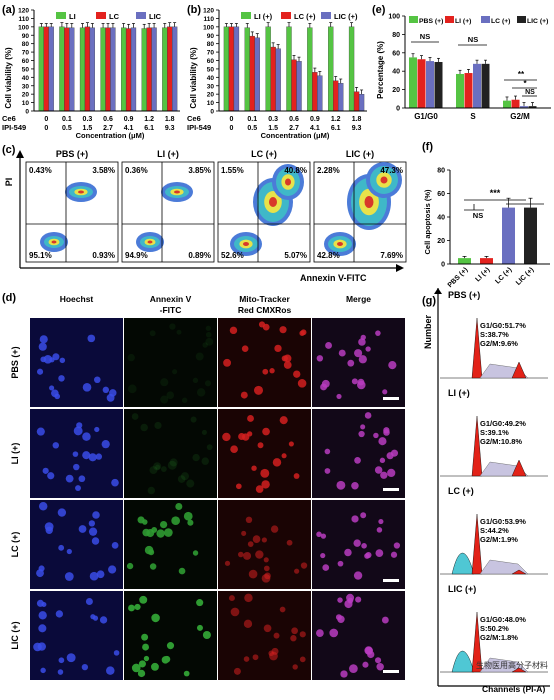 This screenshot has width=554, height=700. Describe the element at coordinates (441, 218) in the screenshot. I see `y-tick-label: 40` at that location.